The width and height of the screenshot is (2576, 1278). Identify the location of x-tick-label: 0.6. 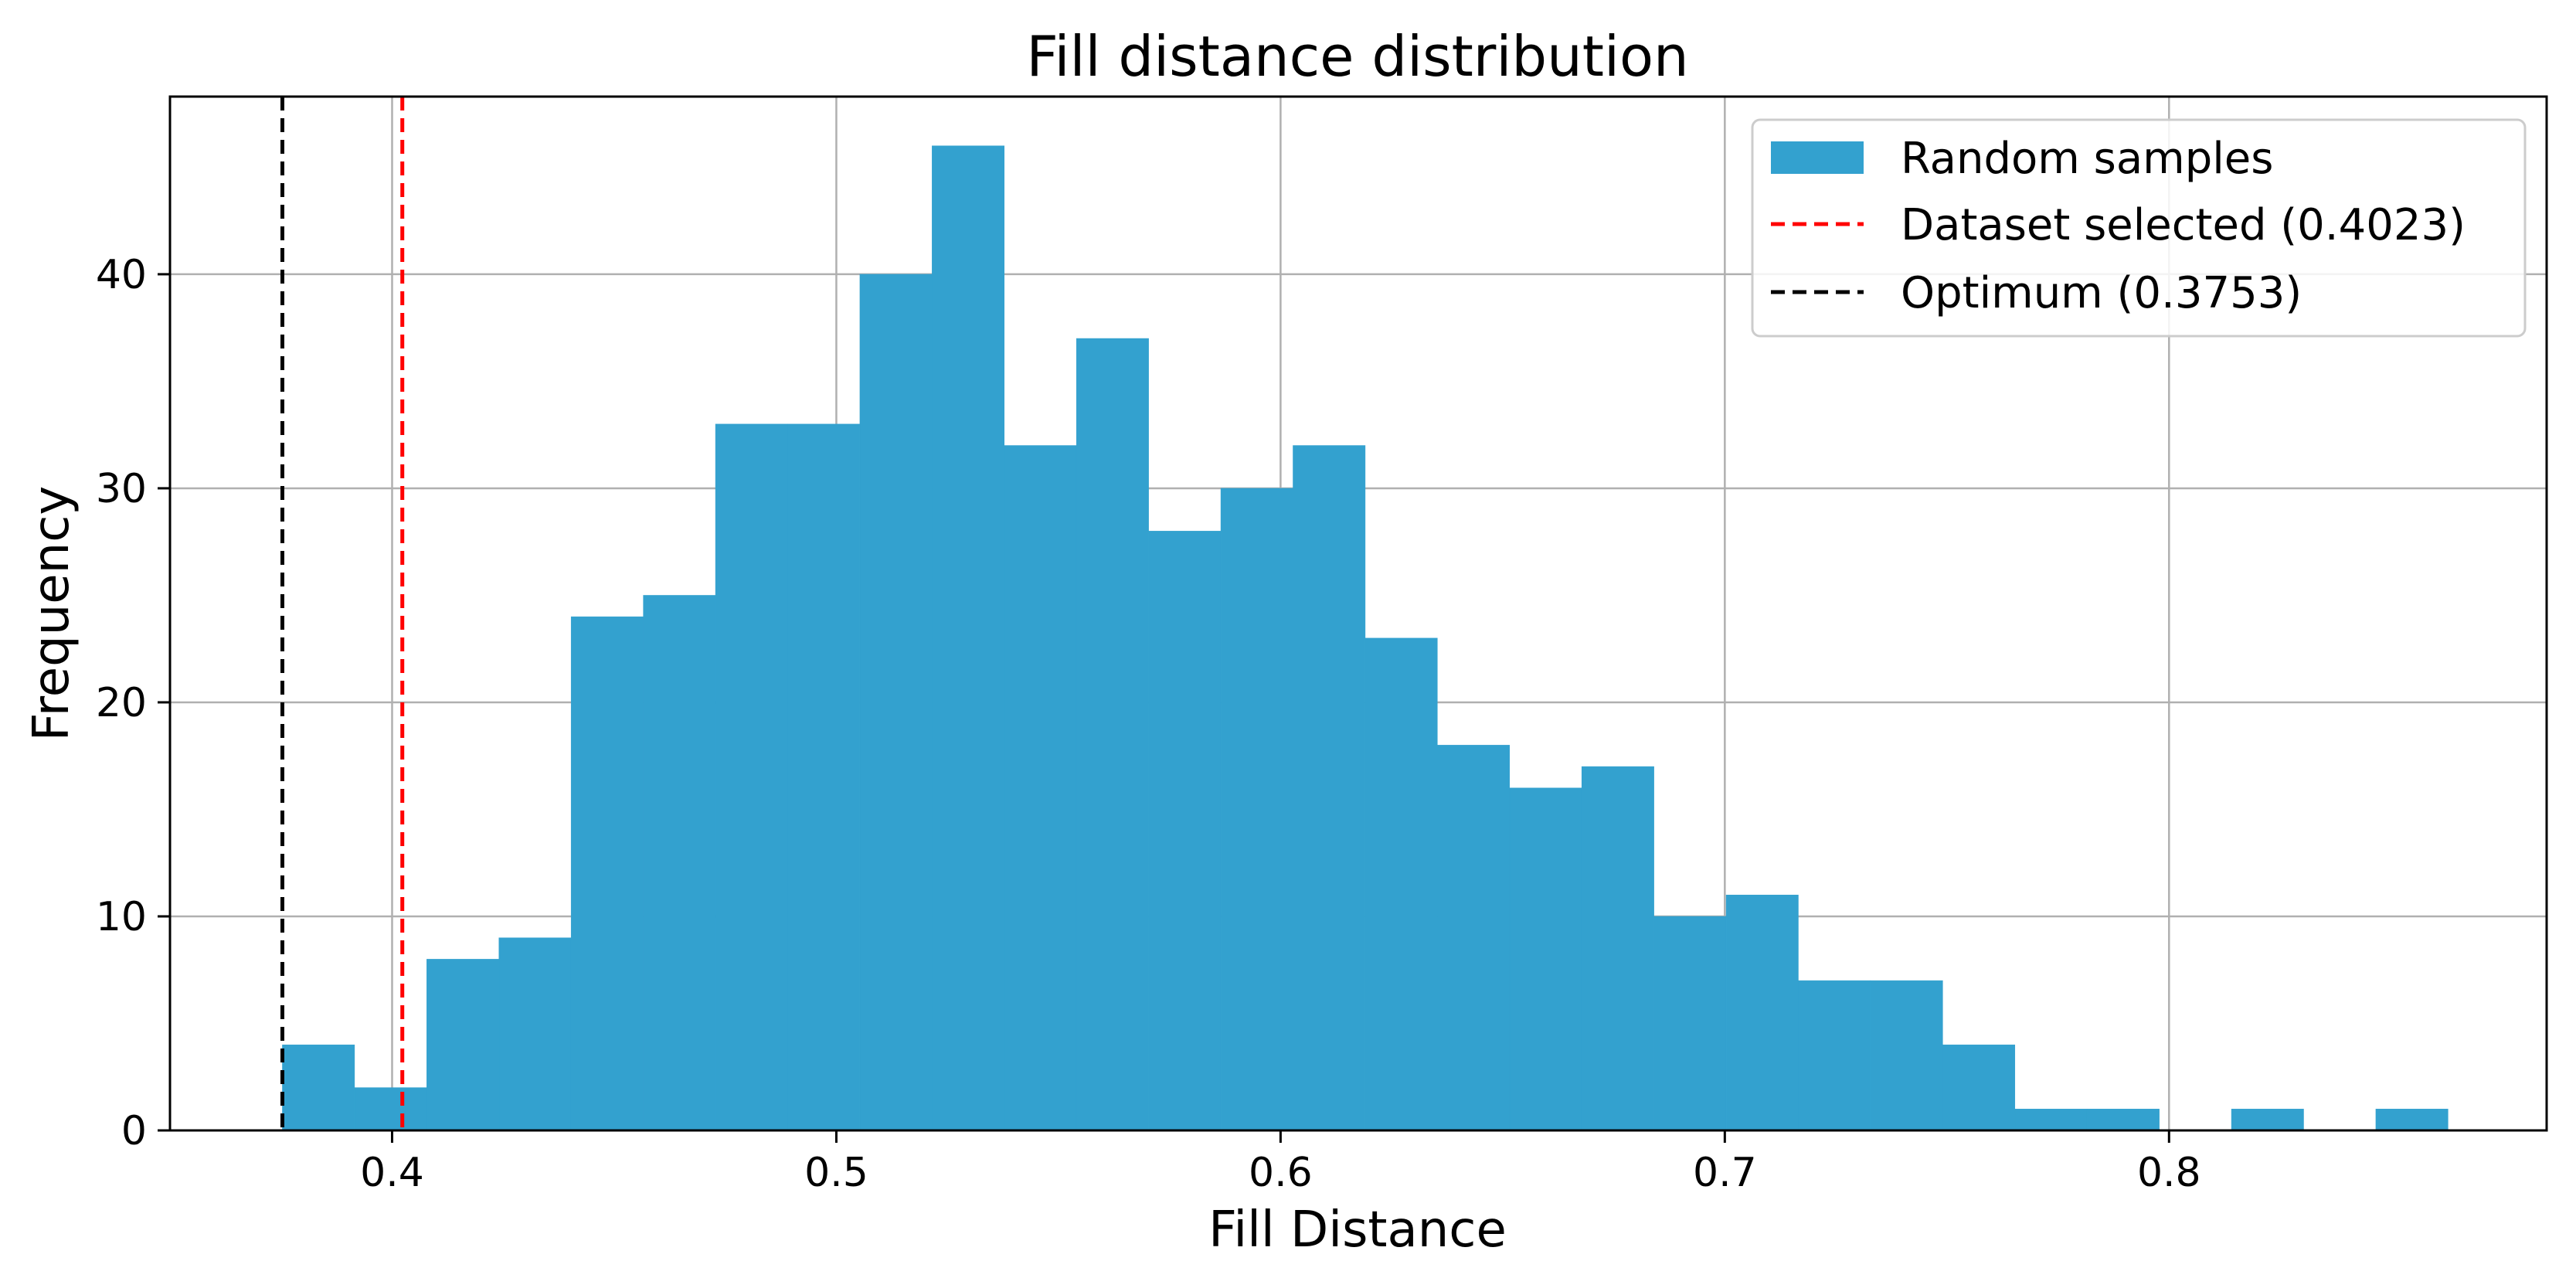
(1281, 1173).